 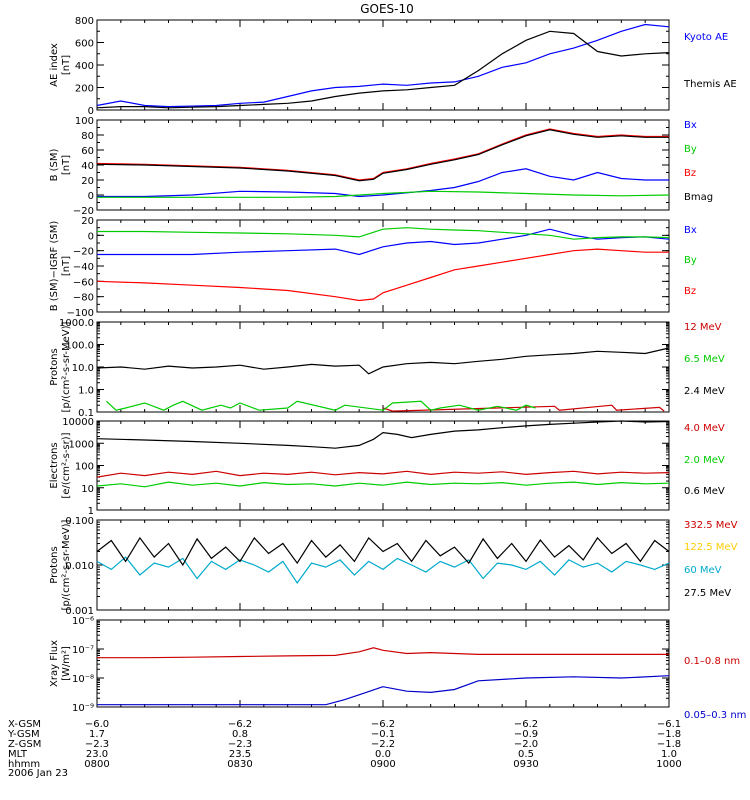 I want to click on y-tick-label: 200, so click(x=84, y=89).